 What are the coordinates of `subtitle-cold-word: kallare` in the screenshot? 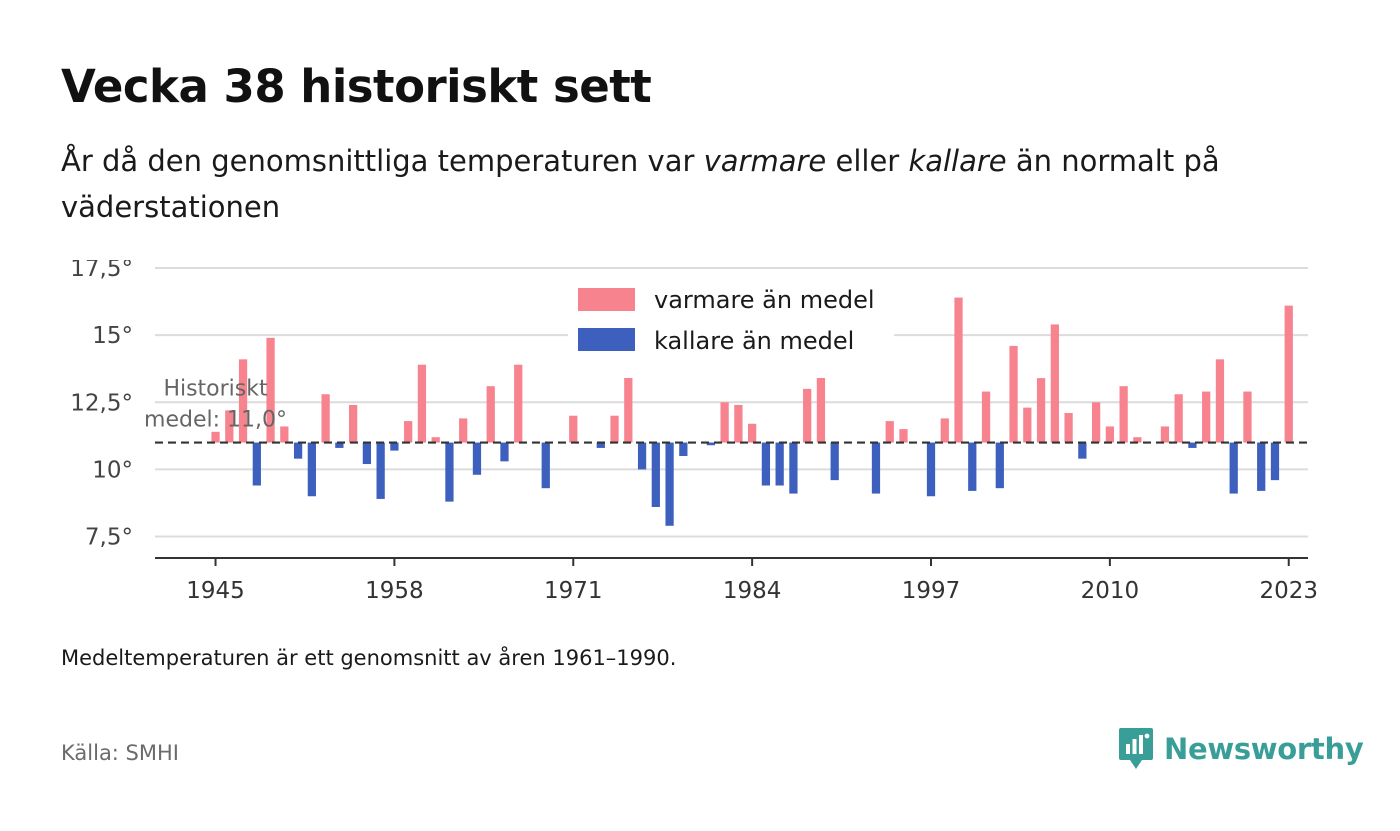 It's located at (957, 161).